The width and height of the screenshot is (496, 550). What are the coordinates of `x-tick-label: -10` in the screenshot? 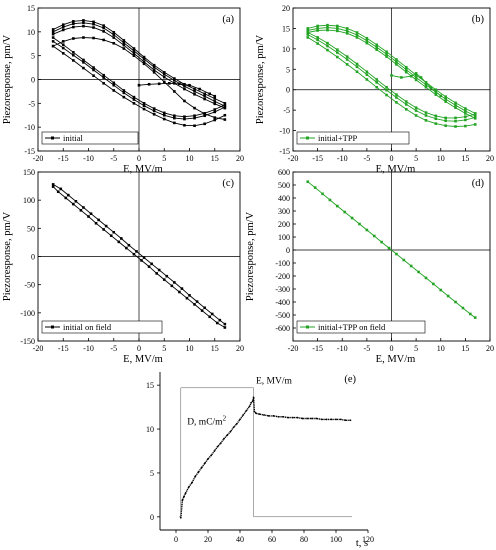 It's located at (88, 348).